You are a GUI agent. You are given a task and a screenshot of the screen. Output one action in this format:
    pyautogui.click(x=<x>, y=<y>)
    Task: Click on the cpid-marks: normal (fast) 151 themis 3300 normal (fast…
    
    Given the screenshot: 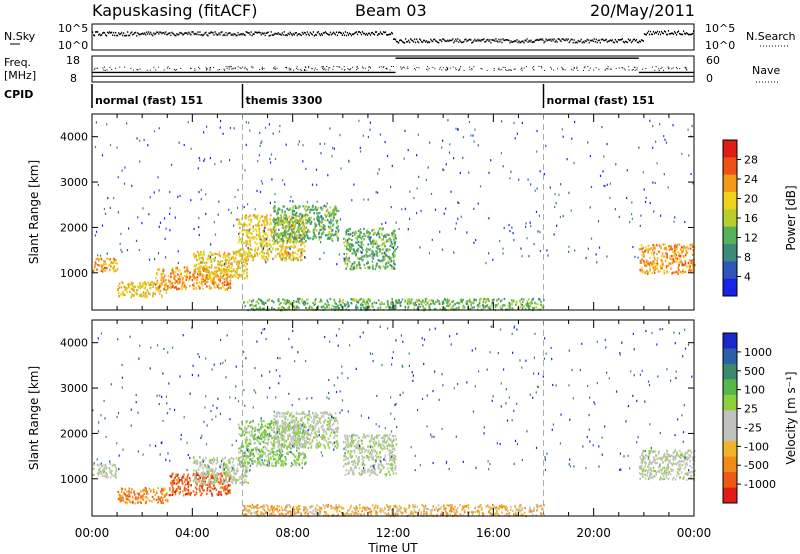 What is the action you would take?
    pyautogui.click(x=373, y=96)
    